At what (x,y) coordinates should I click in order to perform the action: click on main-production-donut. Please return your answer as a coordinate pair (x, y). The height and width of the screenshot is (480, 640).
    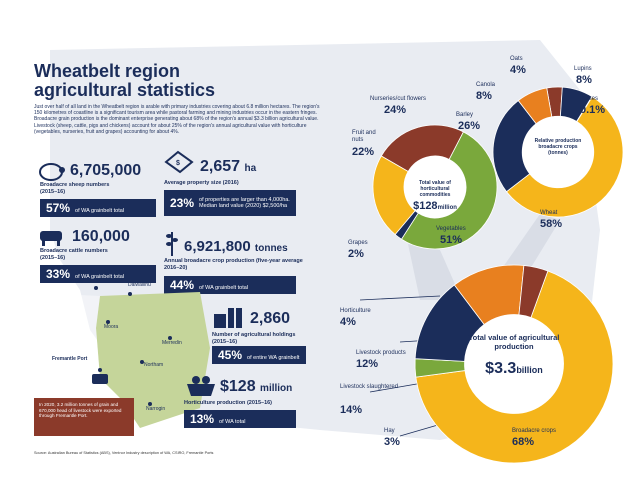
    Looking at the image, I should click on (514, 364).